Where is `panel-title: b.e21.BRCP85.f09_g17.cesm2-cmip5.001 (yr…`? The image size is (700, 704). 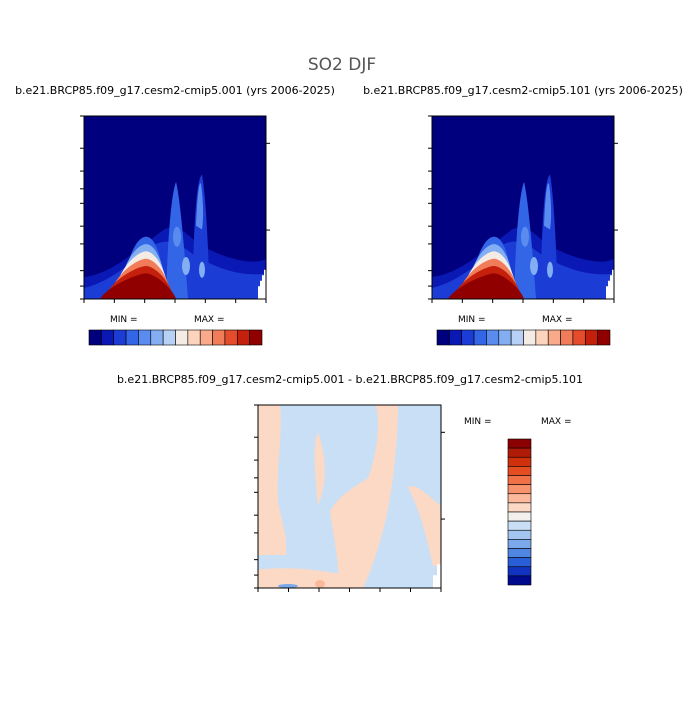 panel-title: b.e21.BRCP85.f09_g17.cesm2-cmip5.001 (yr… is located at coordinates (175, 90).